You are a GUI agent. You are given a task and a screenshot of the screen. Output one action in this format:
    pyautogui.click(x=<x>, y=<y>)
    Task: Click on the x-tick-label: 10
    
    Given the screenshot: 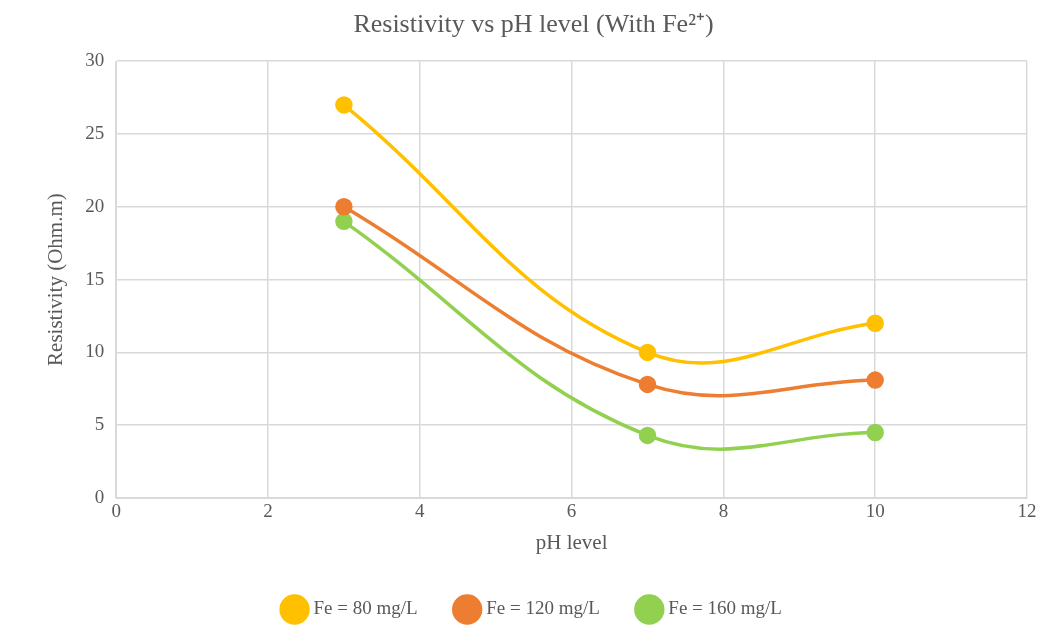 What is the action you would take?
    pyautogui.click(x=875, y=511)
    